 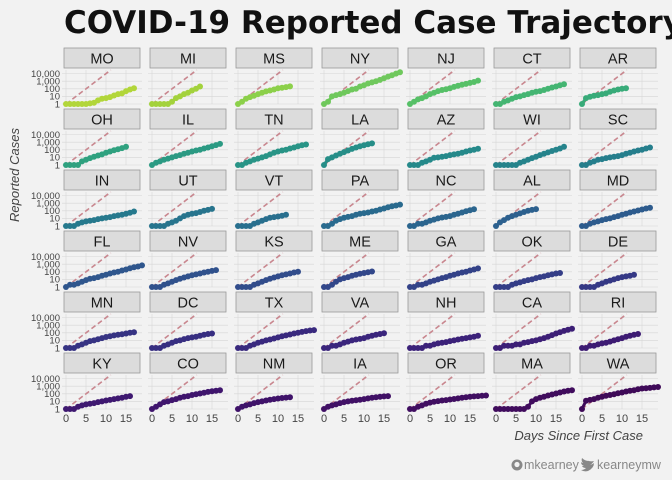 I want to click on facet-label: MS, so click(x=274, y=60).